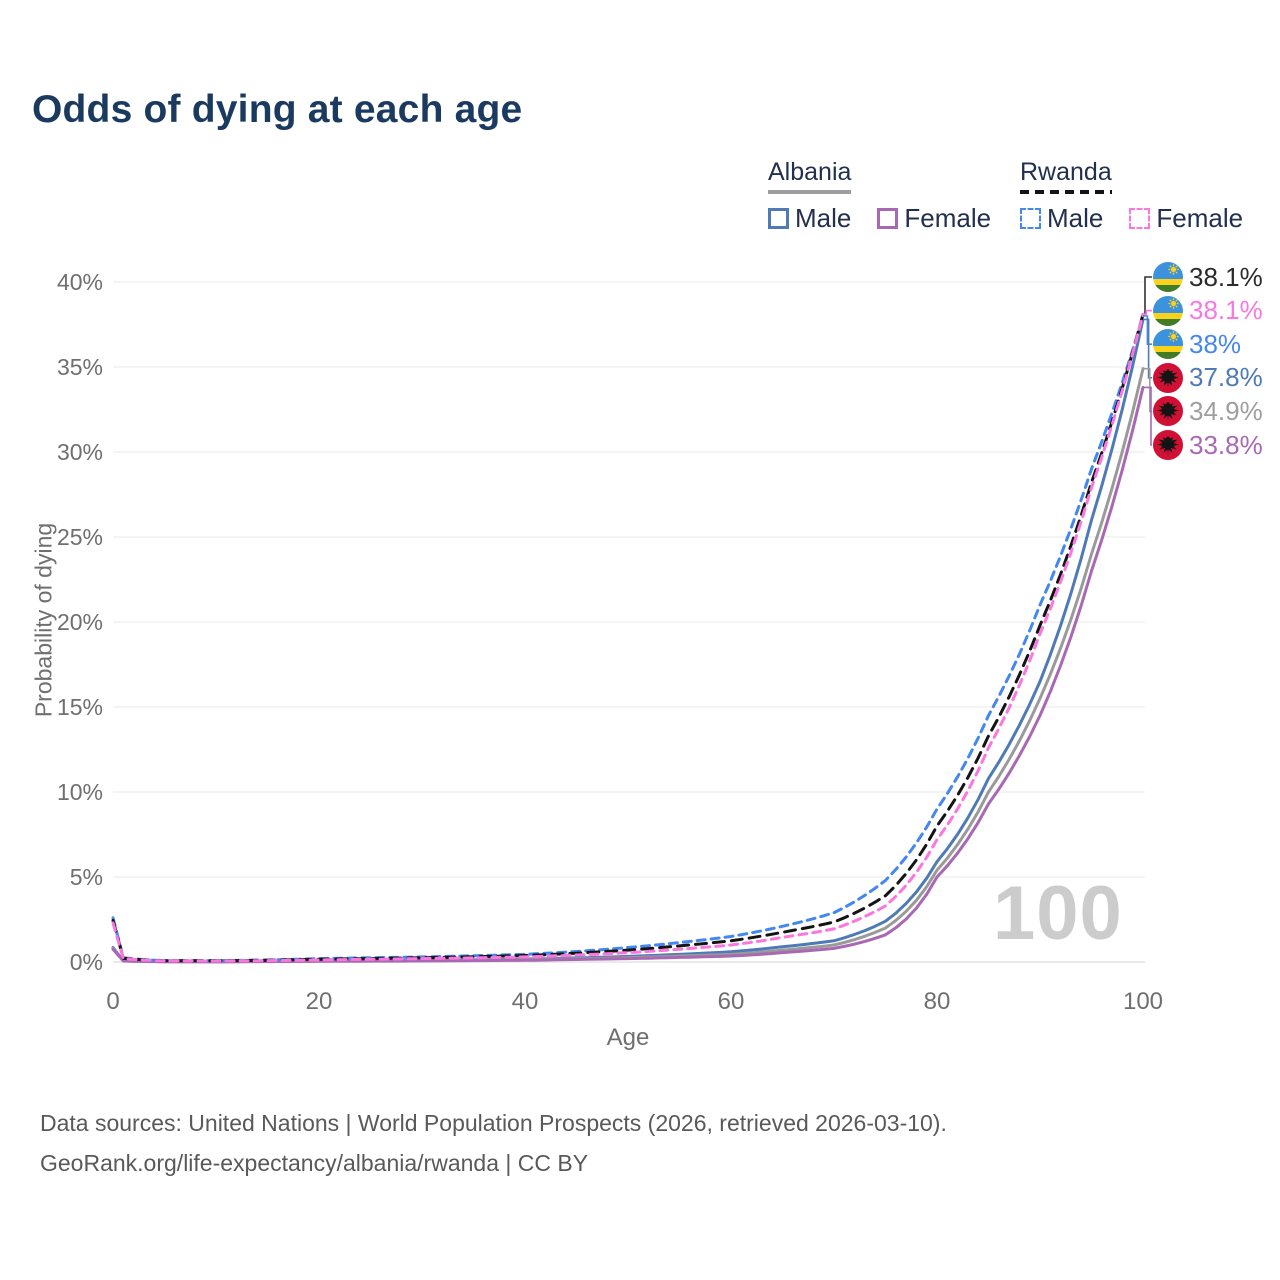  What do you see at coordinates (79, 282) in the screenshot?
I see `y-tick-label: 40%` at bounding box center [79, 282].